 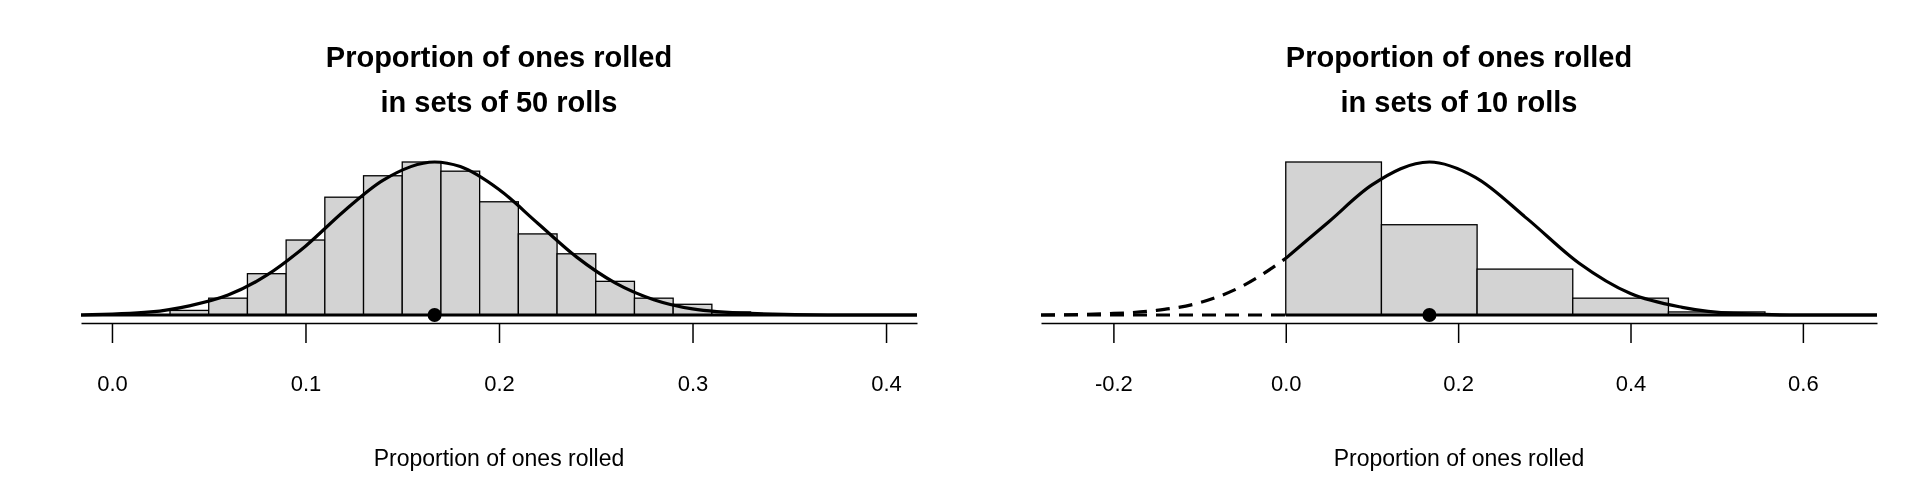 I want to click on x-tick-label: 0.6, so click(x=1803, y=383).